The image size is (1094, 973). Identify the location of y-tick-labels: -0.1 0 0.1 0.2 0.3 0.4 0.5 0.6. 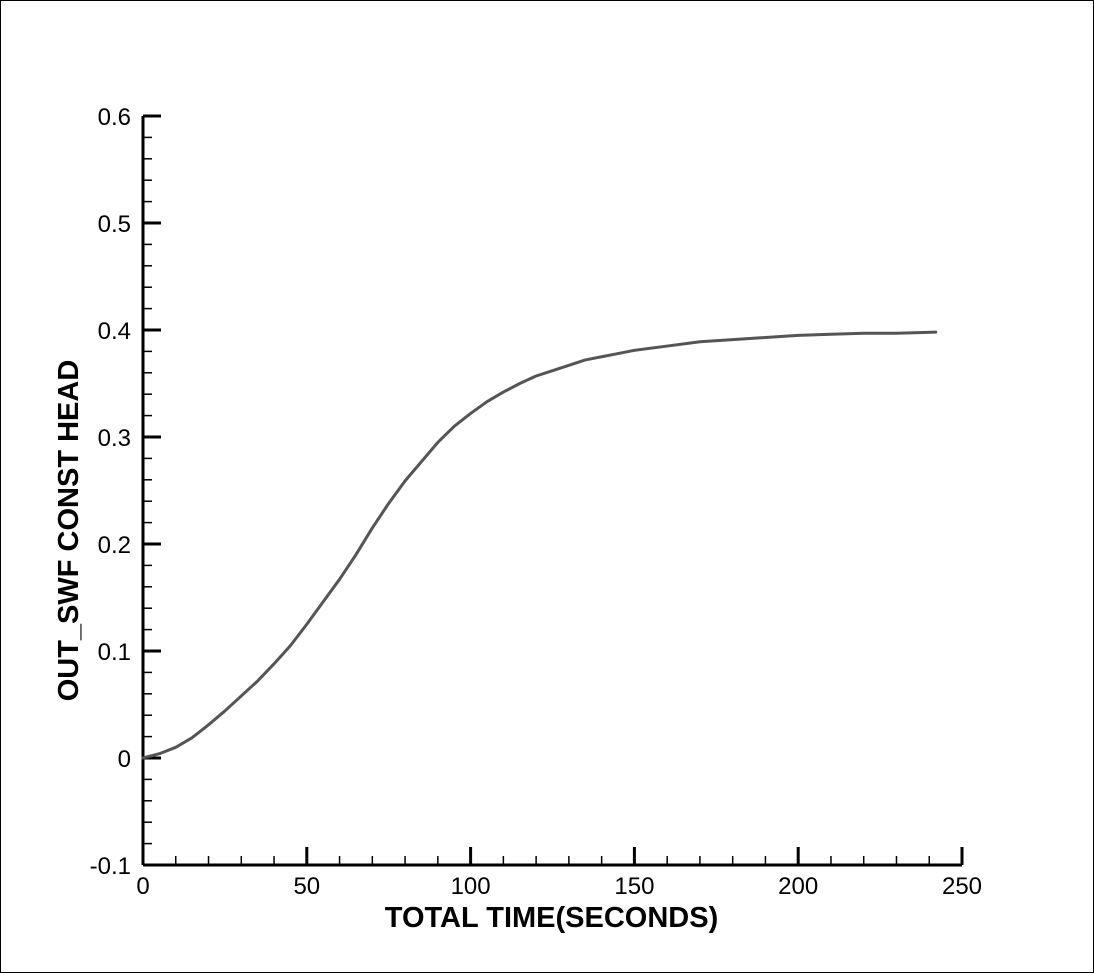
(110, 492).